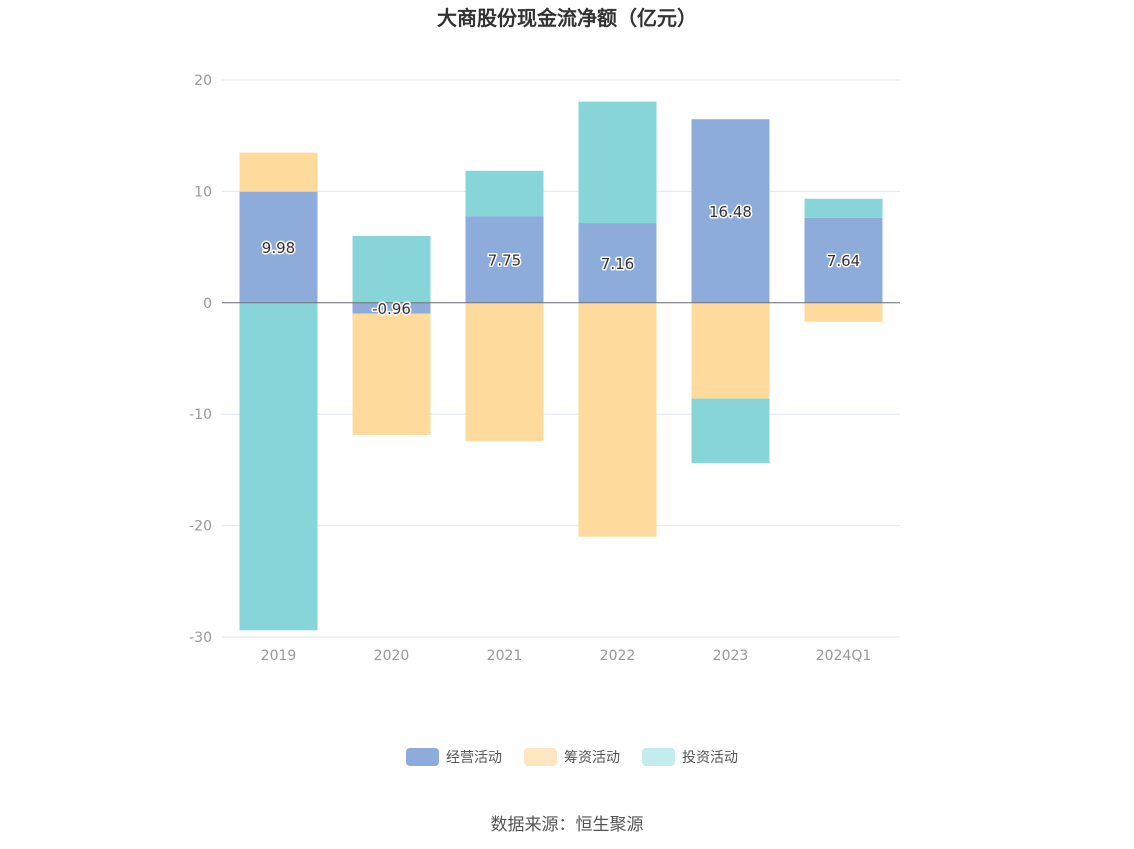  I want to click on chart-title: 大商股份现金流净额（亿元）, so click(567, 18).